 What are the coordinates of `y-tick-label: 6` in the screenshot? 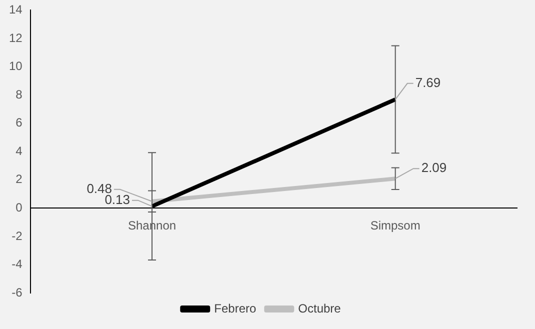 It's located at (19, 123).